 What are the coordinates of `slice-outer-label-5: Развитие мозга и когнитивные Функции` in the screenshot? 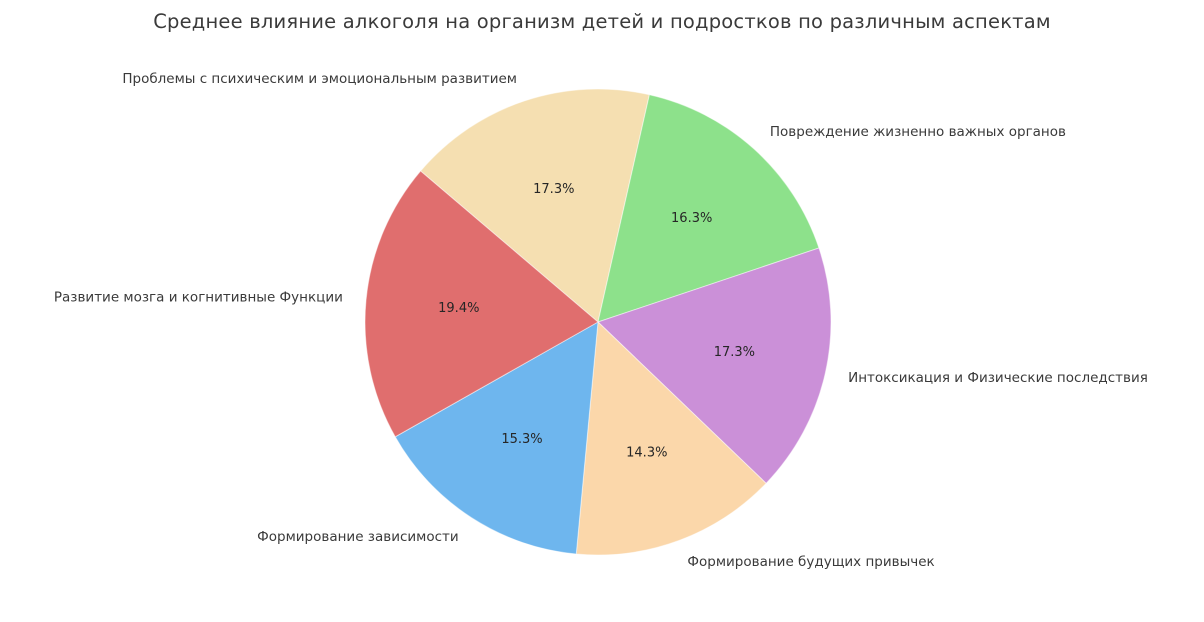 It's located at (198, 298).